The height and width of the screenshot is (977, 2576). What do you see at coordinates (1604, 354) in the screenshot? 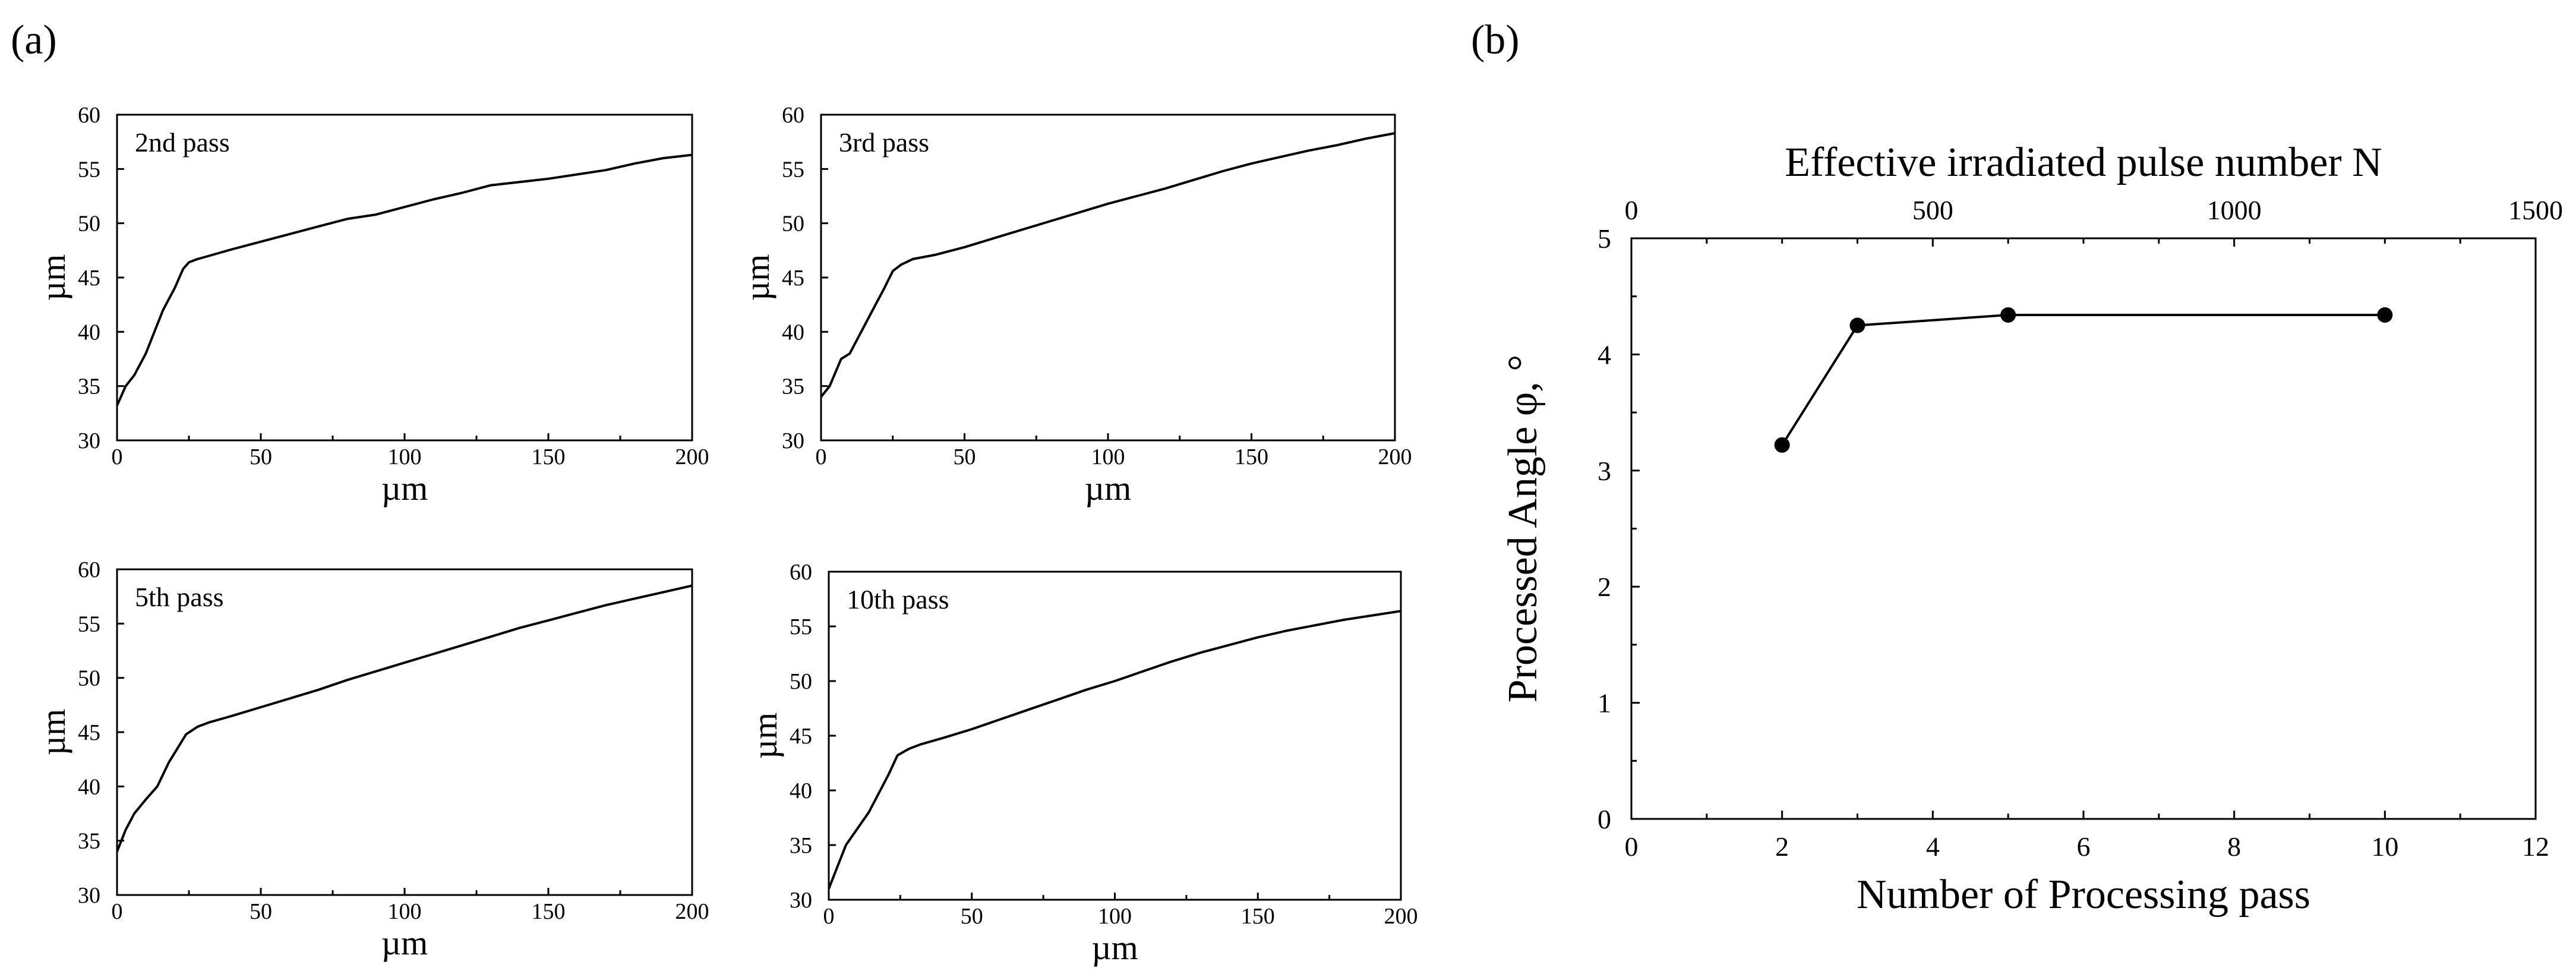
I see `y-tick-label: 4` at bounding box center [1604, 354].